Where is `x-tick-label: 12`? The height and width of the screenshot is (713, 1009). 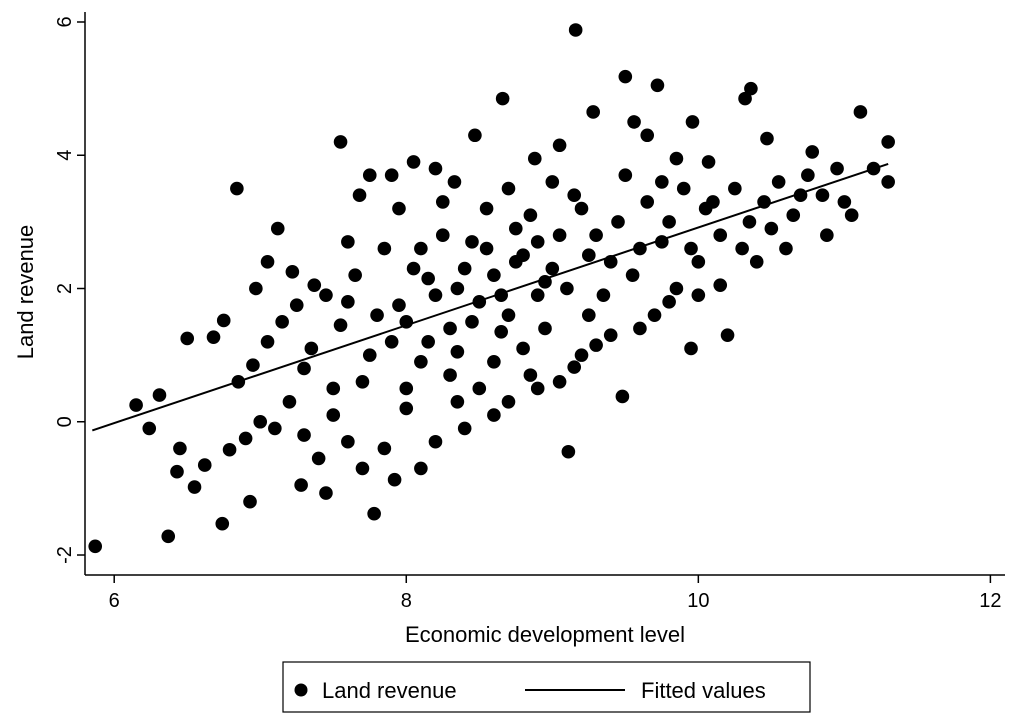
x-tick-label: 12 is located at coordinates (990, 601).